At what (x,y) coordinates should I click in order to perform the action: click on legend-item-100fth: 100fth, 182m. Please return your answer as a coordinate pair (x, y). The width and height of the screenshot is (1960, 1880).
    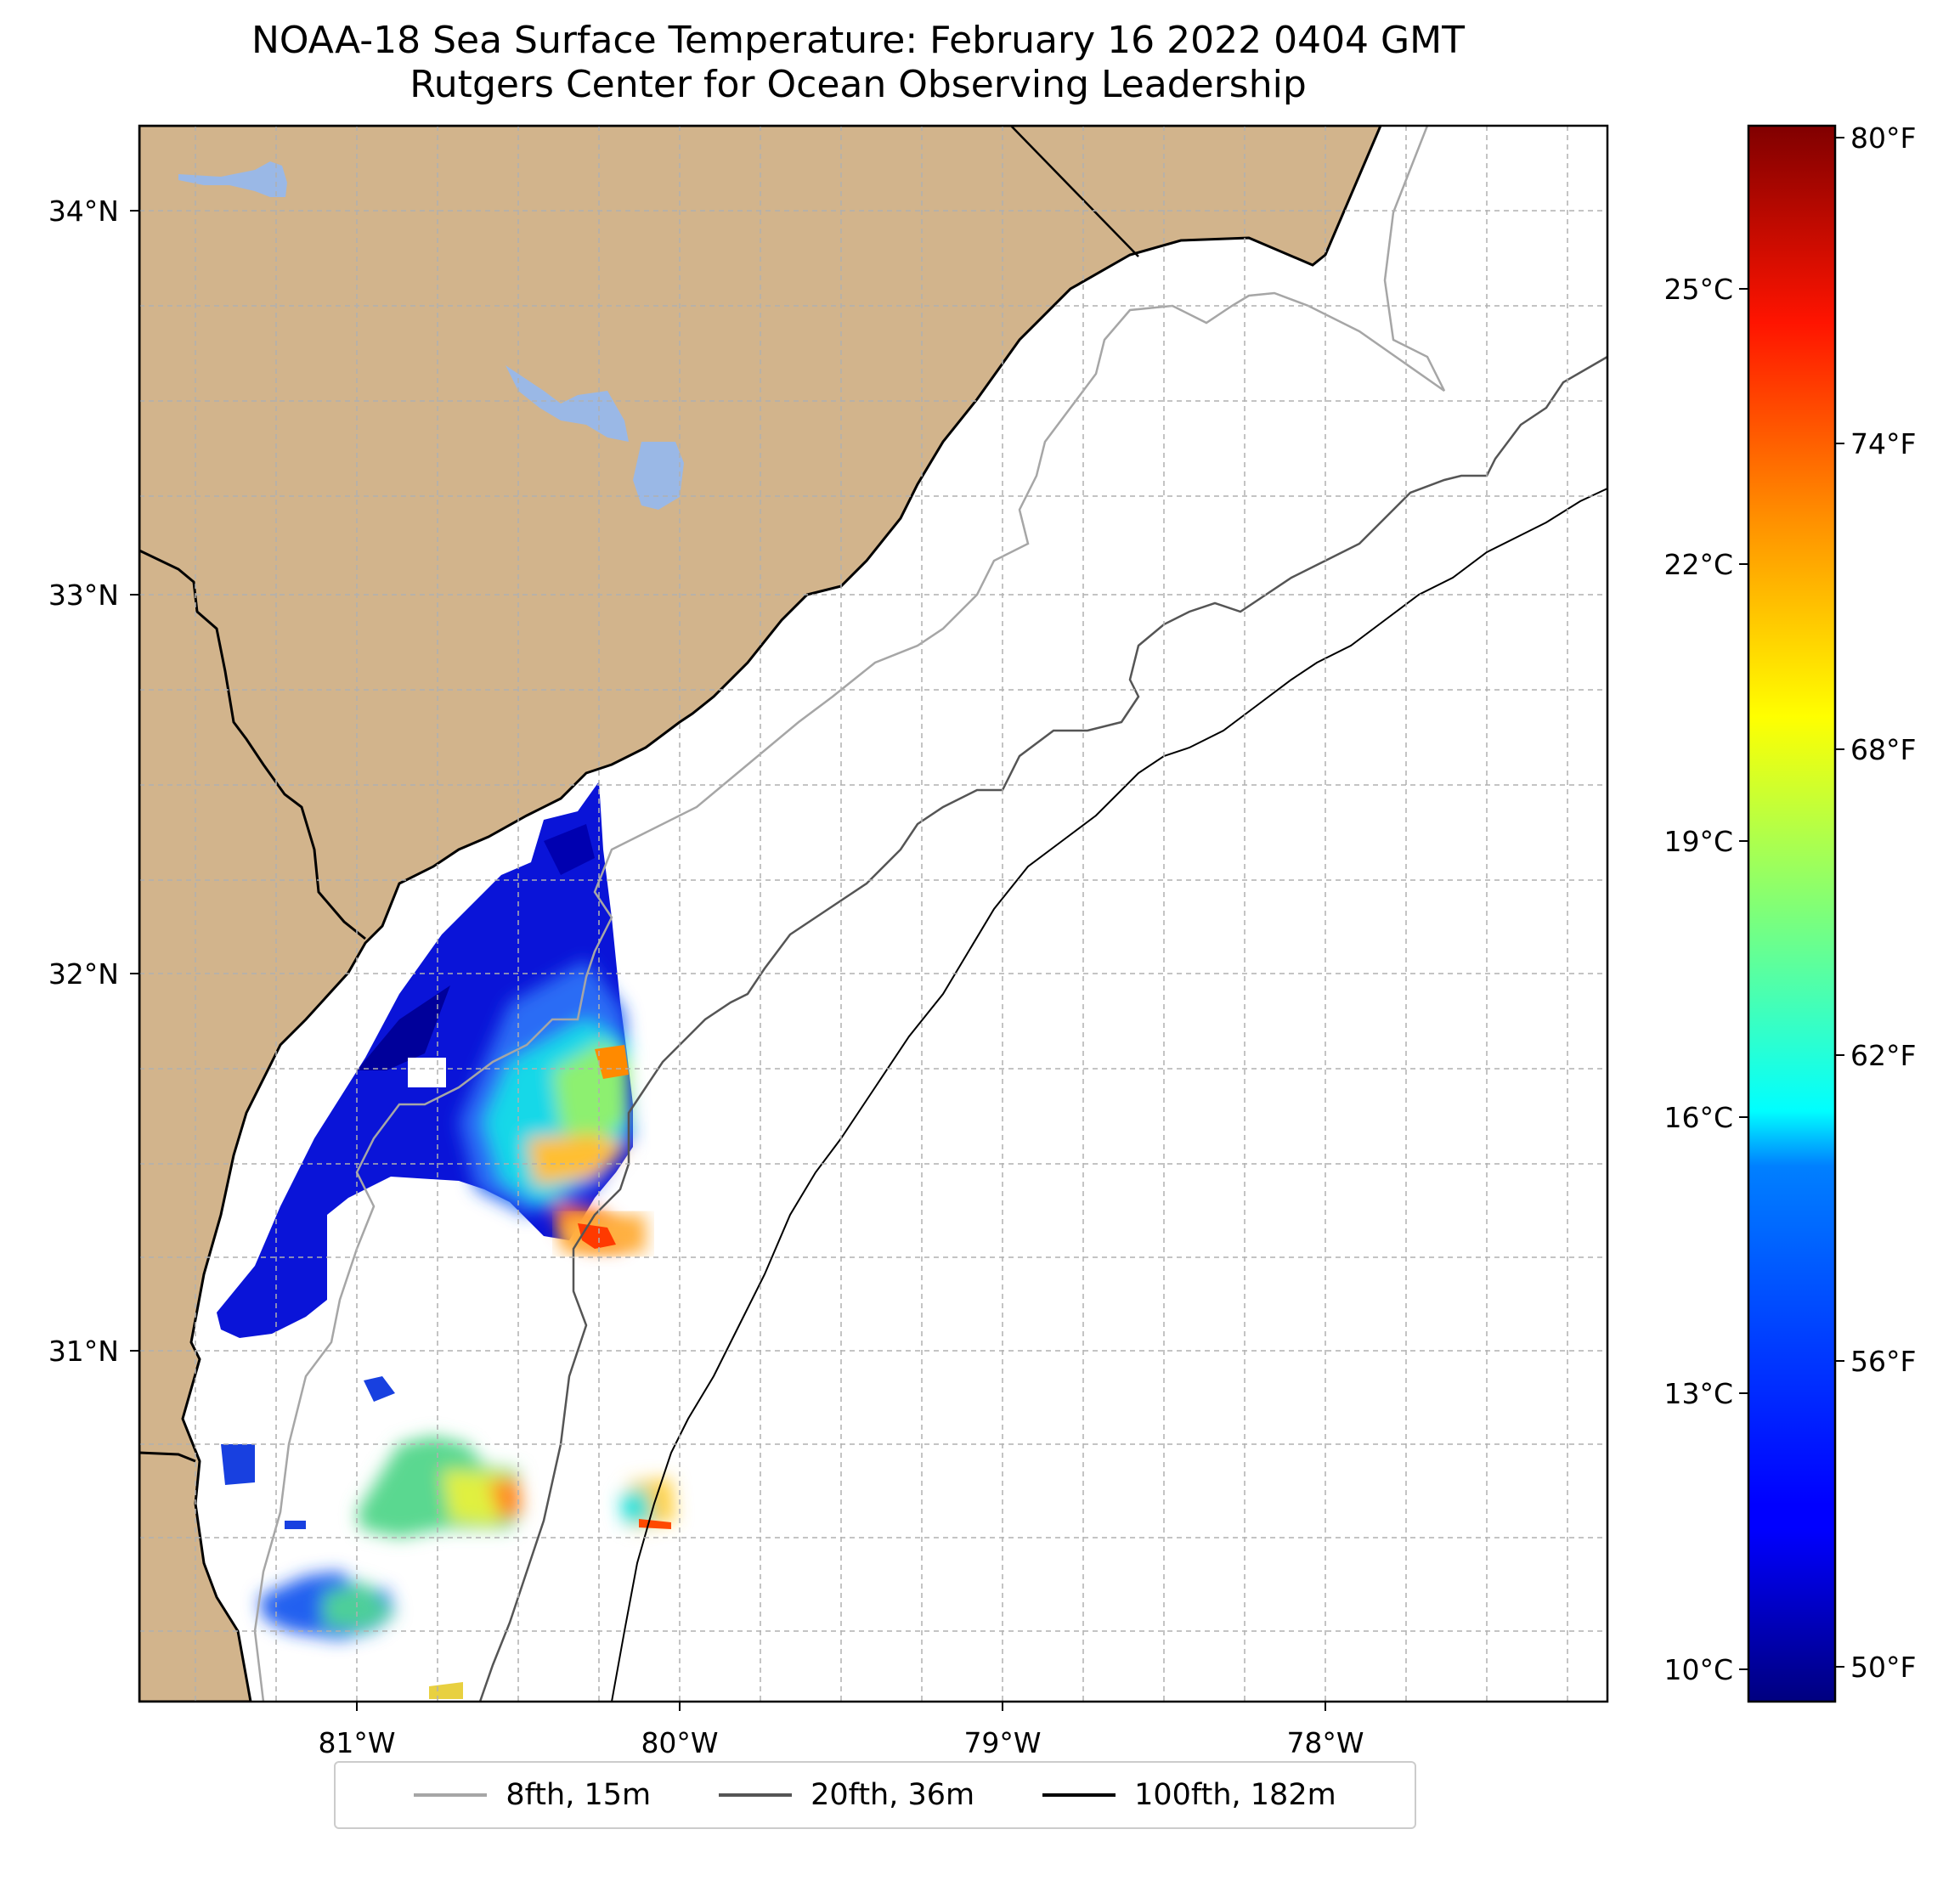
    Looking at the image, I should click on (1189, 1795).